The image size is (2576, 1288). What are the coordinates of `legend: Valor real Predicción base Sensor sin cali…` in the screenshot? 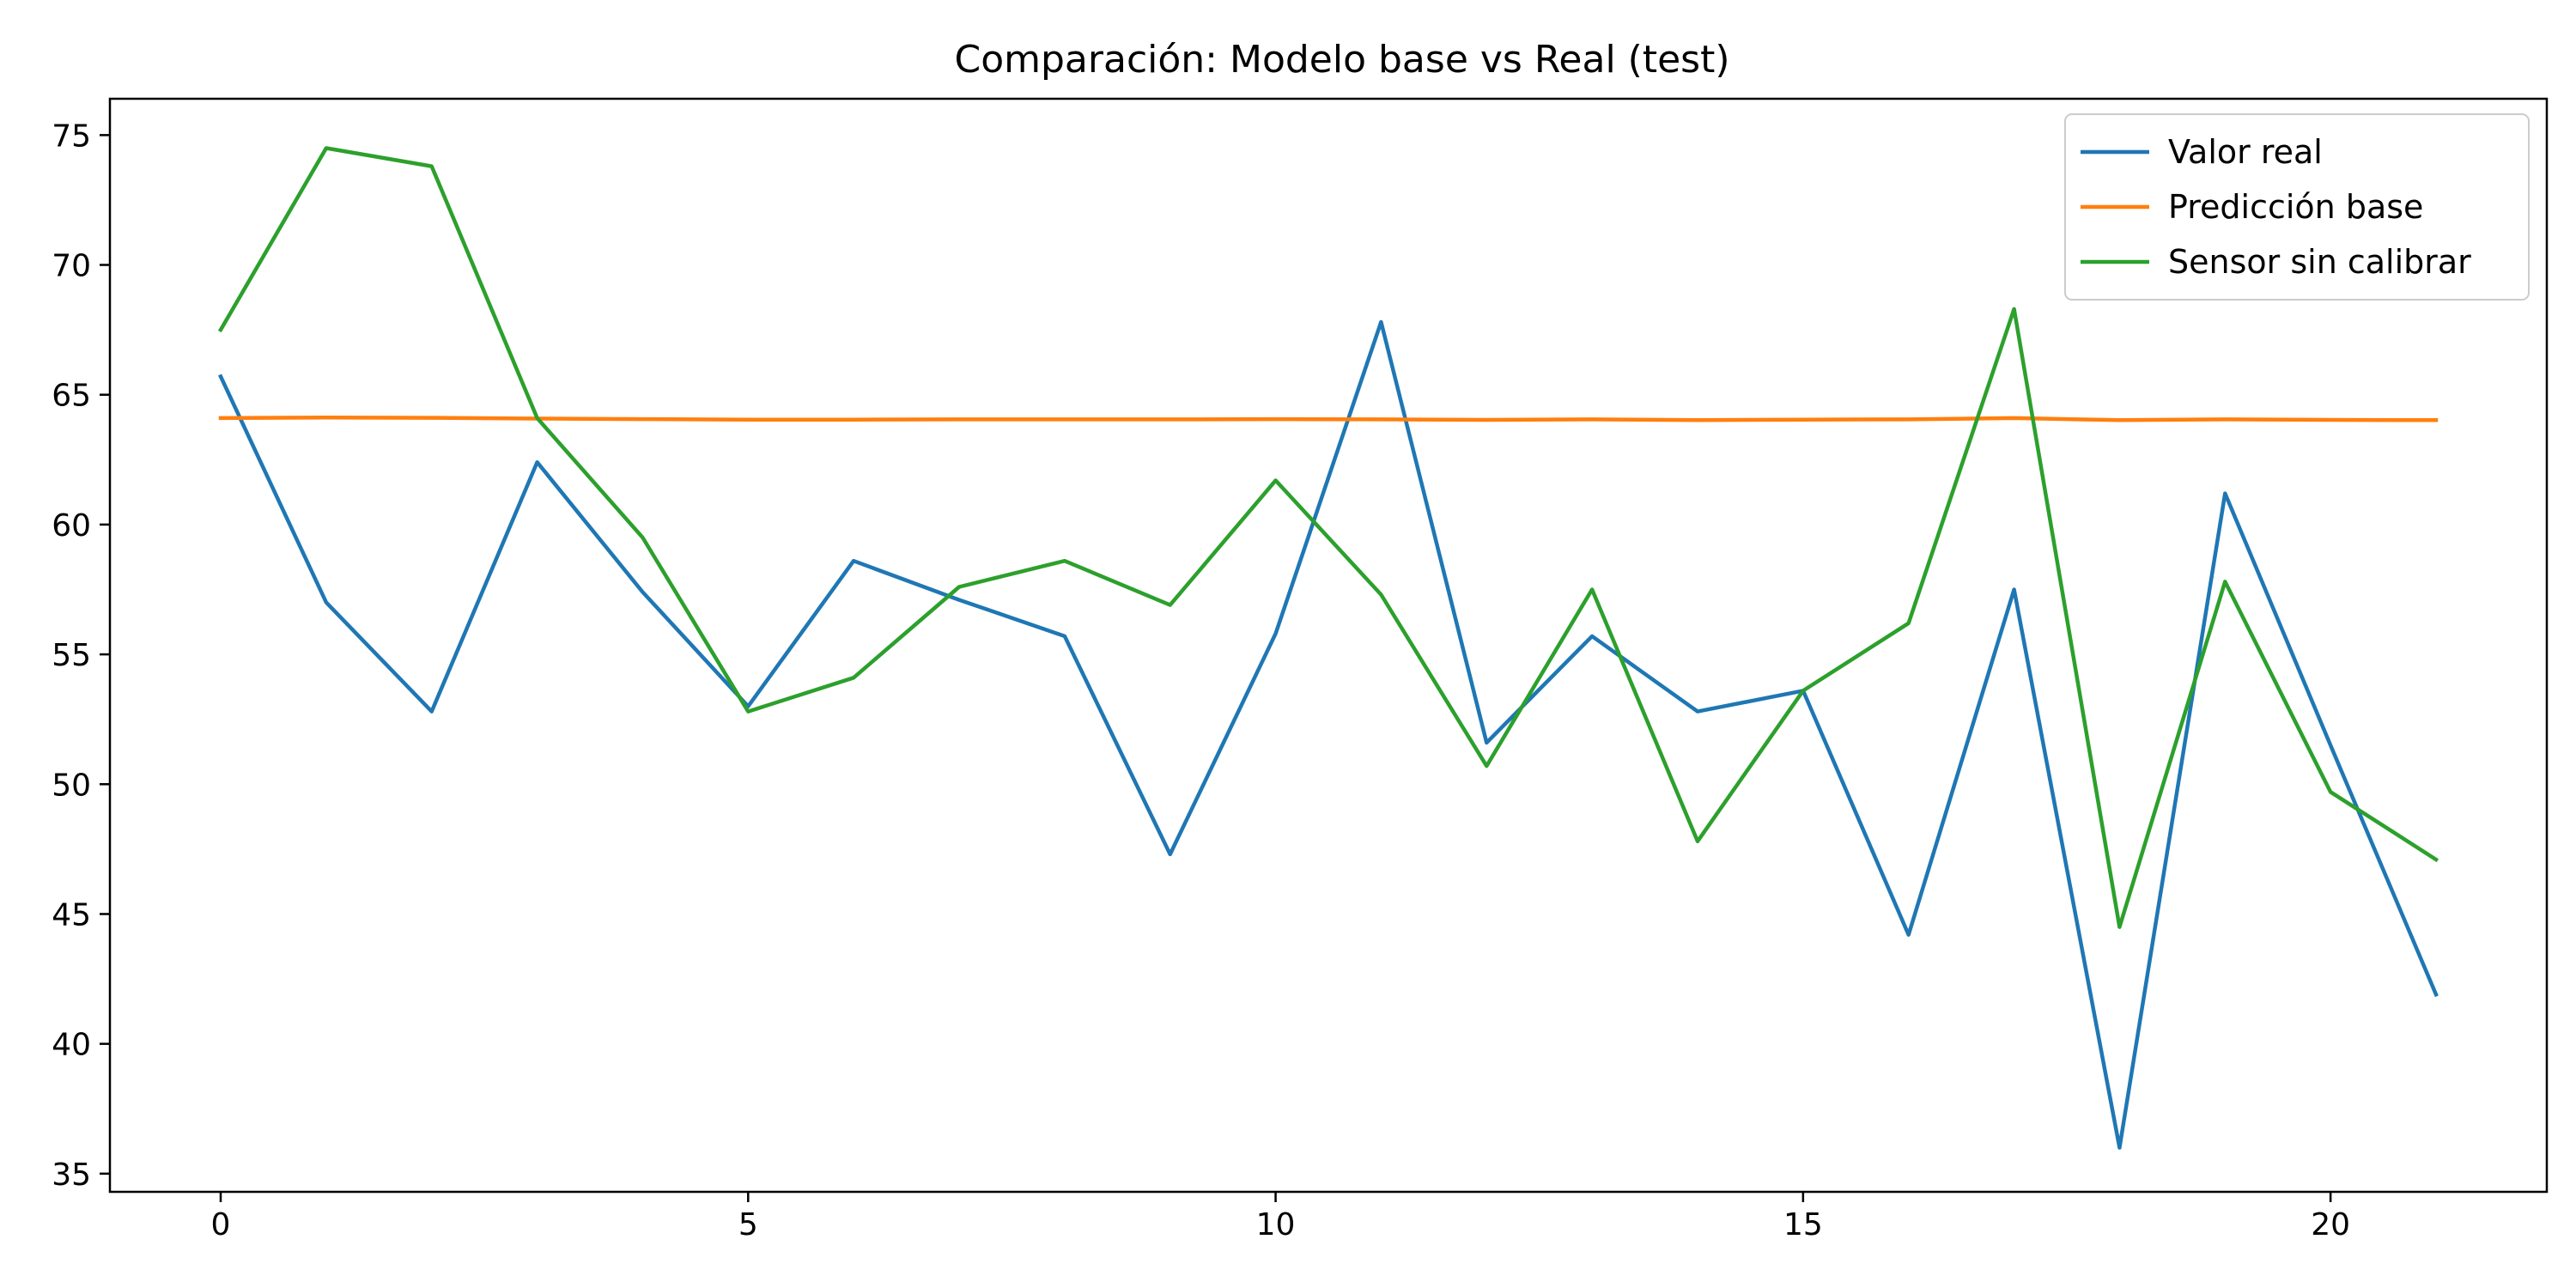 It's located at (2297, 207).